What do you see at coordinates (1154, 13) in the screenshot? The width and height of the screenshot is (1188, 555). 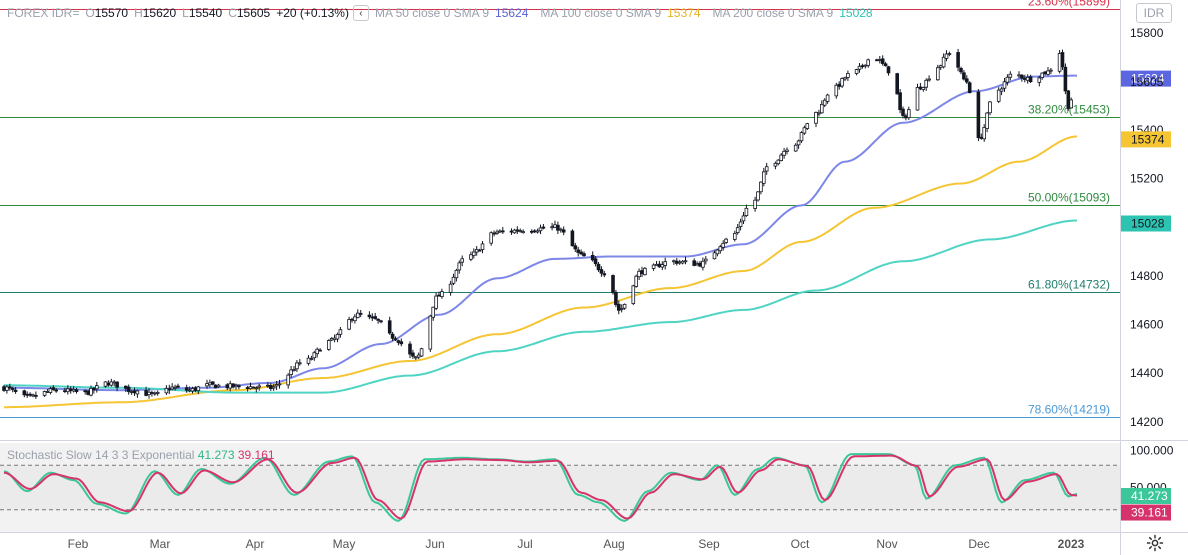 I see `currency-symbol-button: IDR` at bounding box center [1154, 13].